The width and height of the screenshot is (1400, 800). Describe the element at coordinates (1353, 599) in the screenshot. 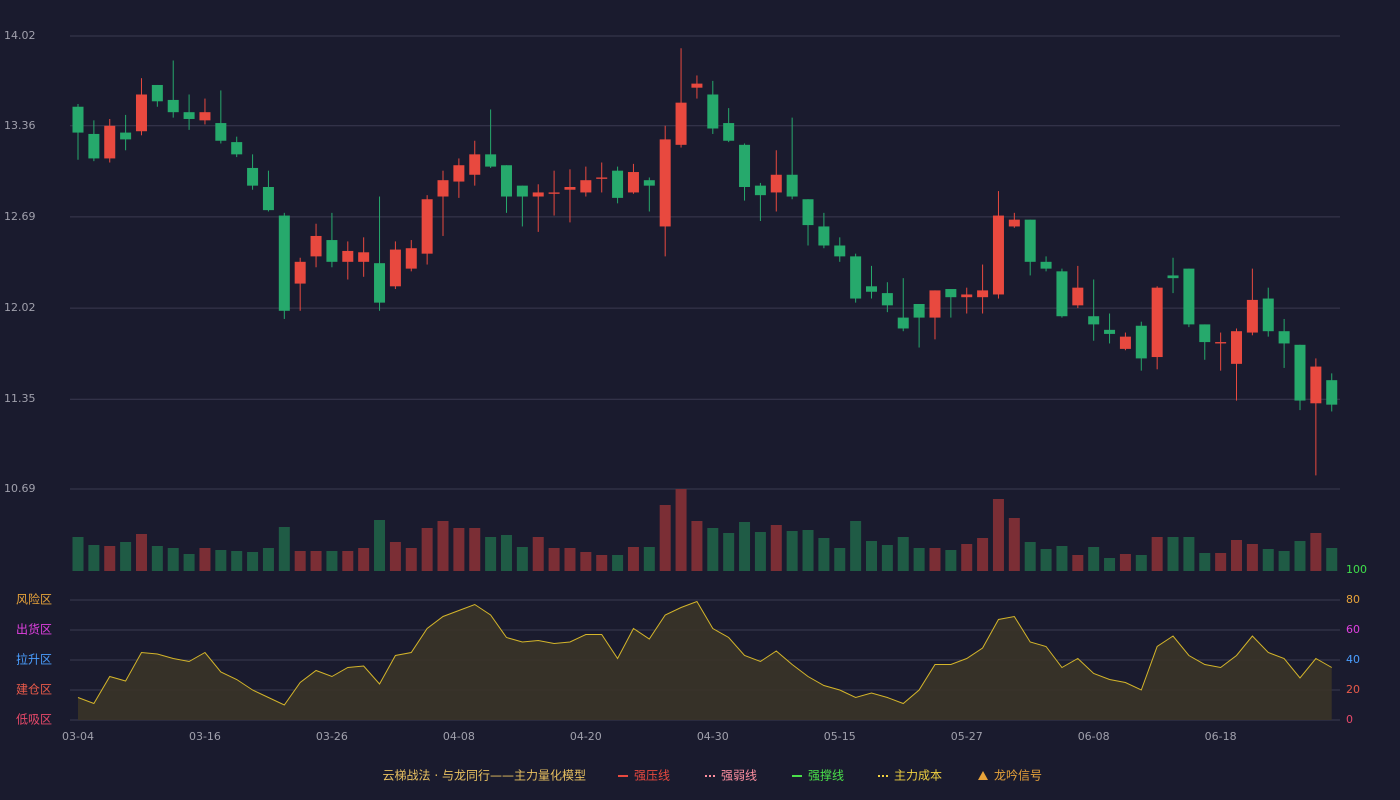

I see `y2-tick-label: 80` at that location.